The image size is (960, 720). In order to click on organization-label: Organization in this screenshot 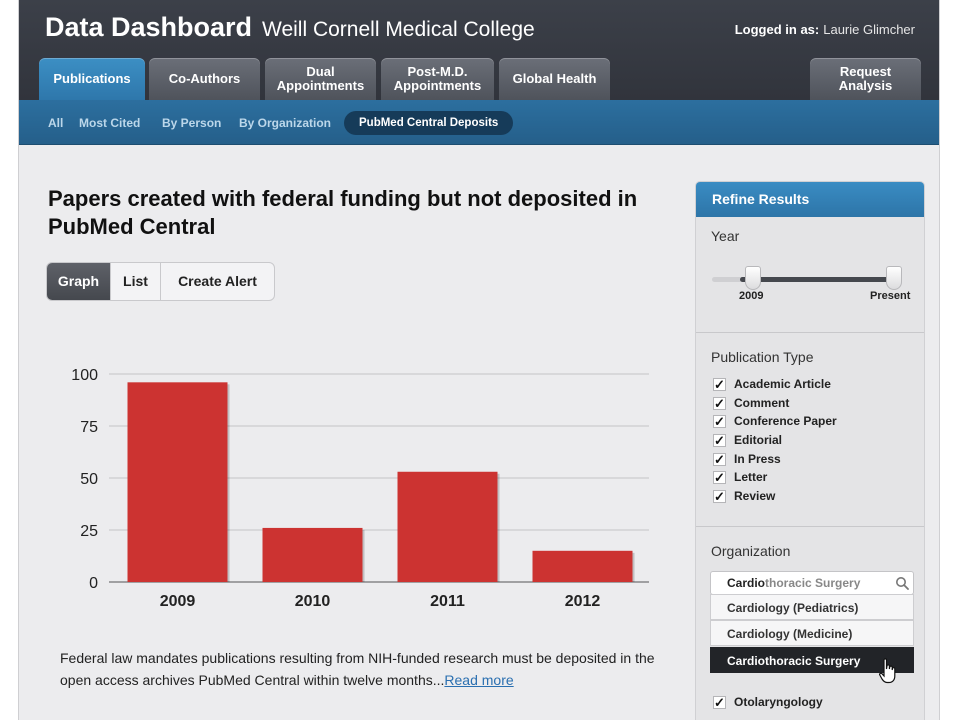, I will do `click(751, 551)`.